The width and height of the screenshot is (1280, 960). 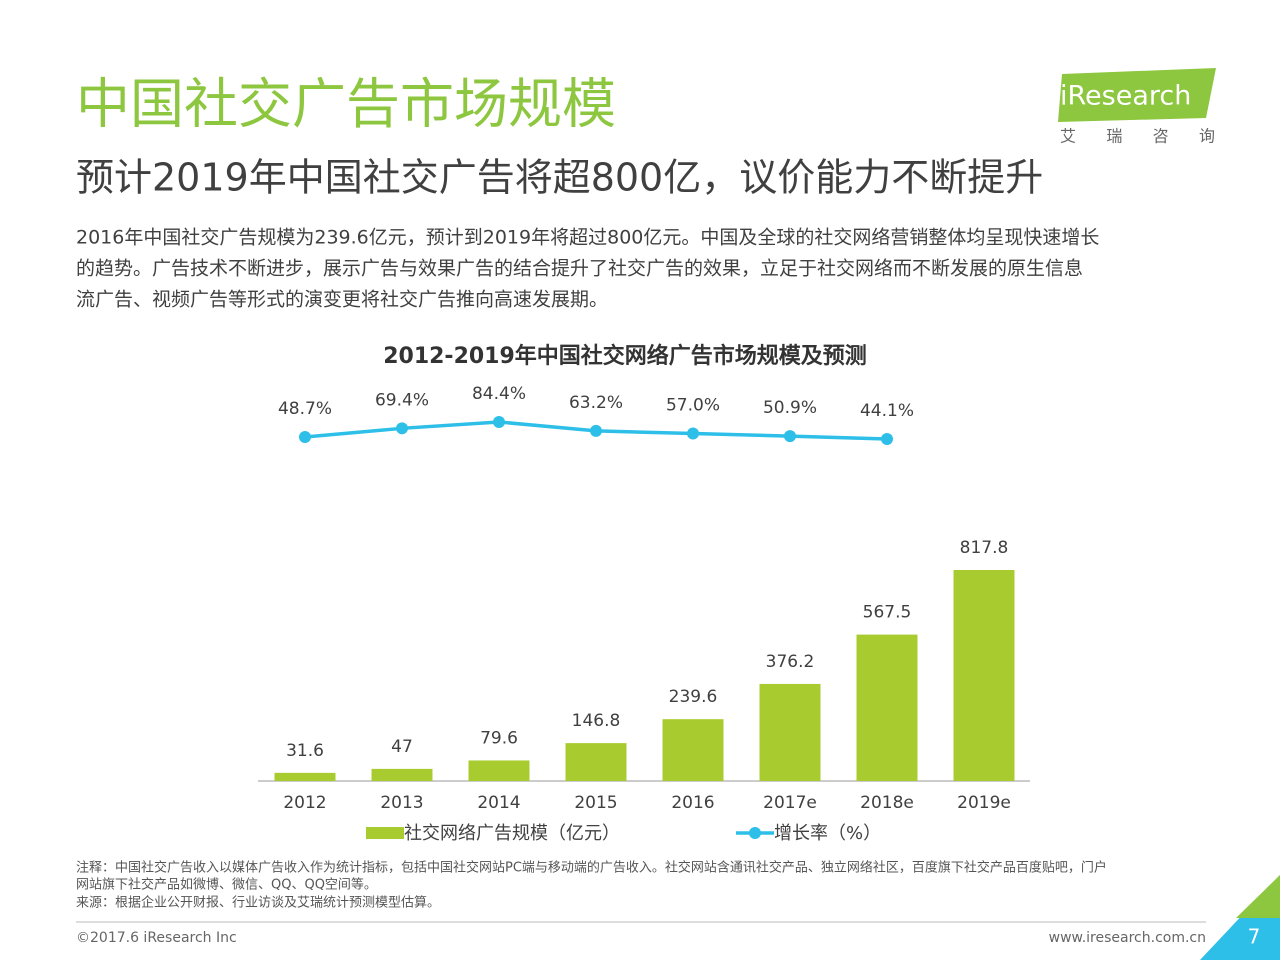 What do you see at coordinates (984, 803) in the screenshot?
I see `x-tick-label: 2019e` at bounding box center [984, 803].